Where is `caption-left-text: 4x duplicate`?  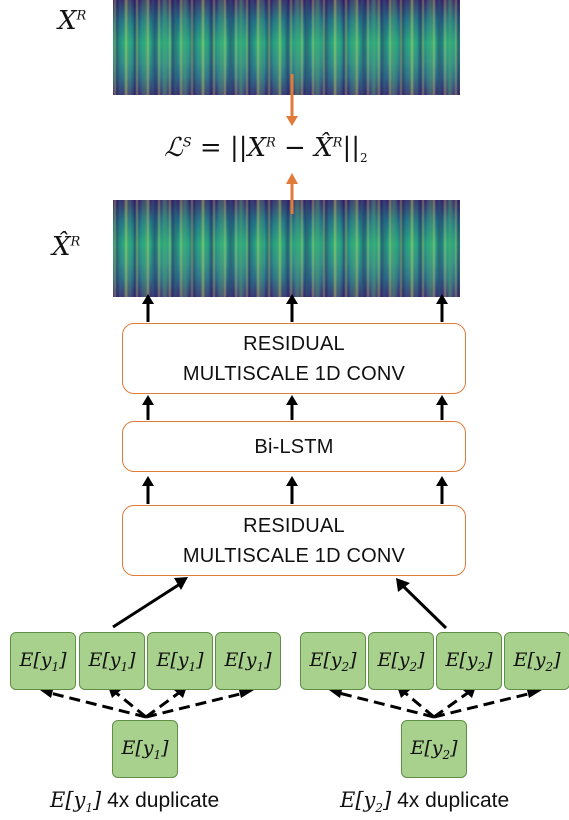 caption-left-text: 4x duplicate is located at coordinates (163, 800).